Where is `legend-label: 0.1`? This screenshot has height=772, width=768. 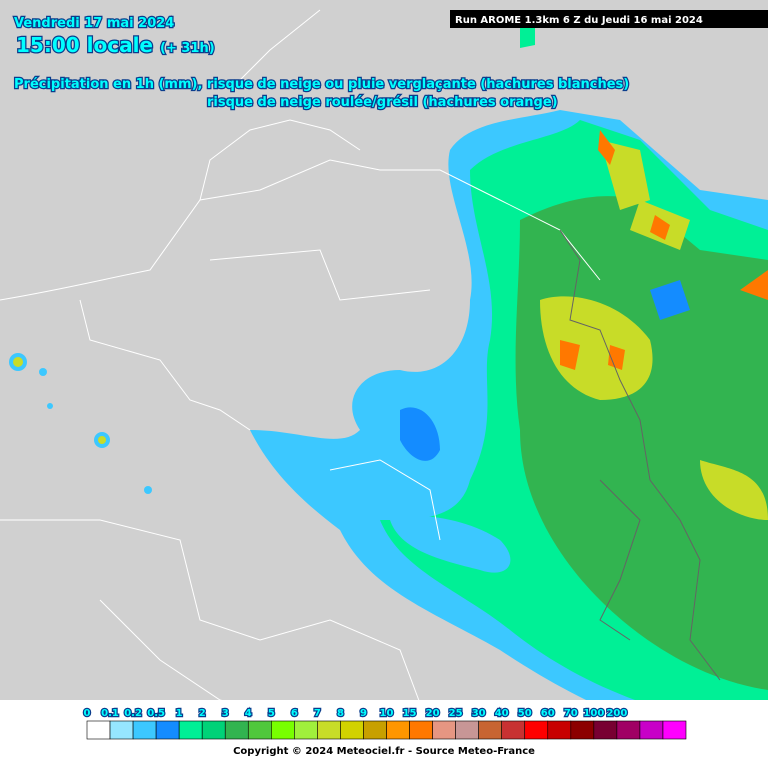 legend-label: 0.1 is located at coordinates (110, 713).